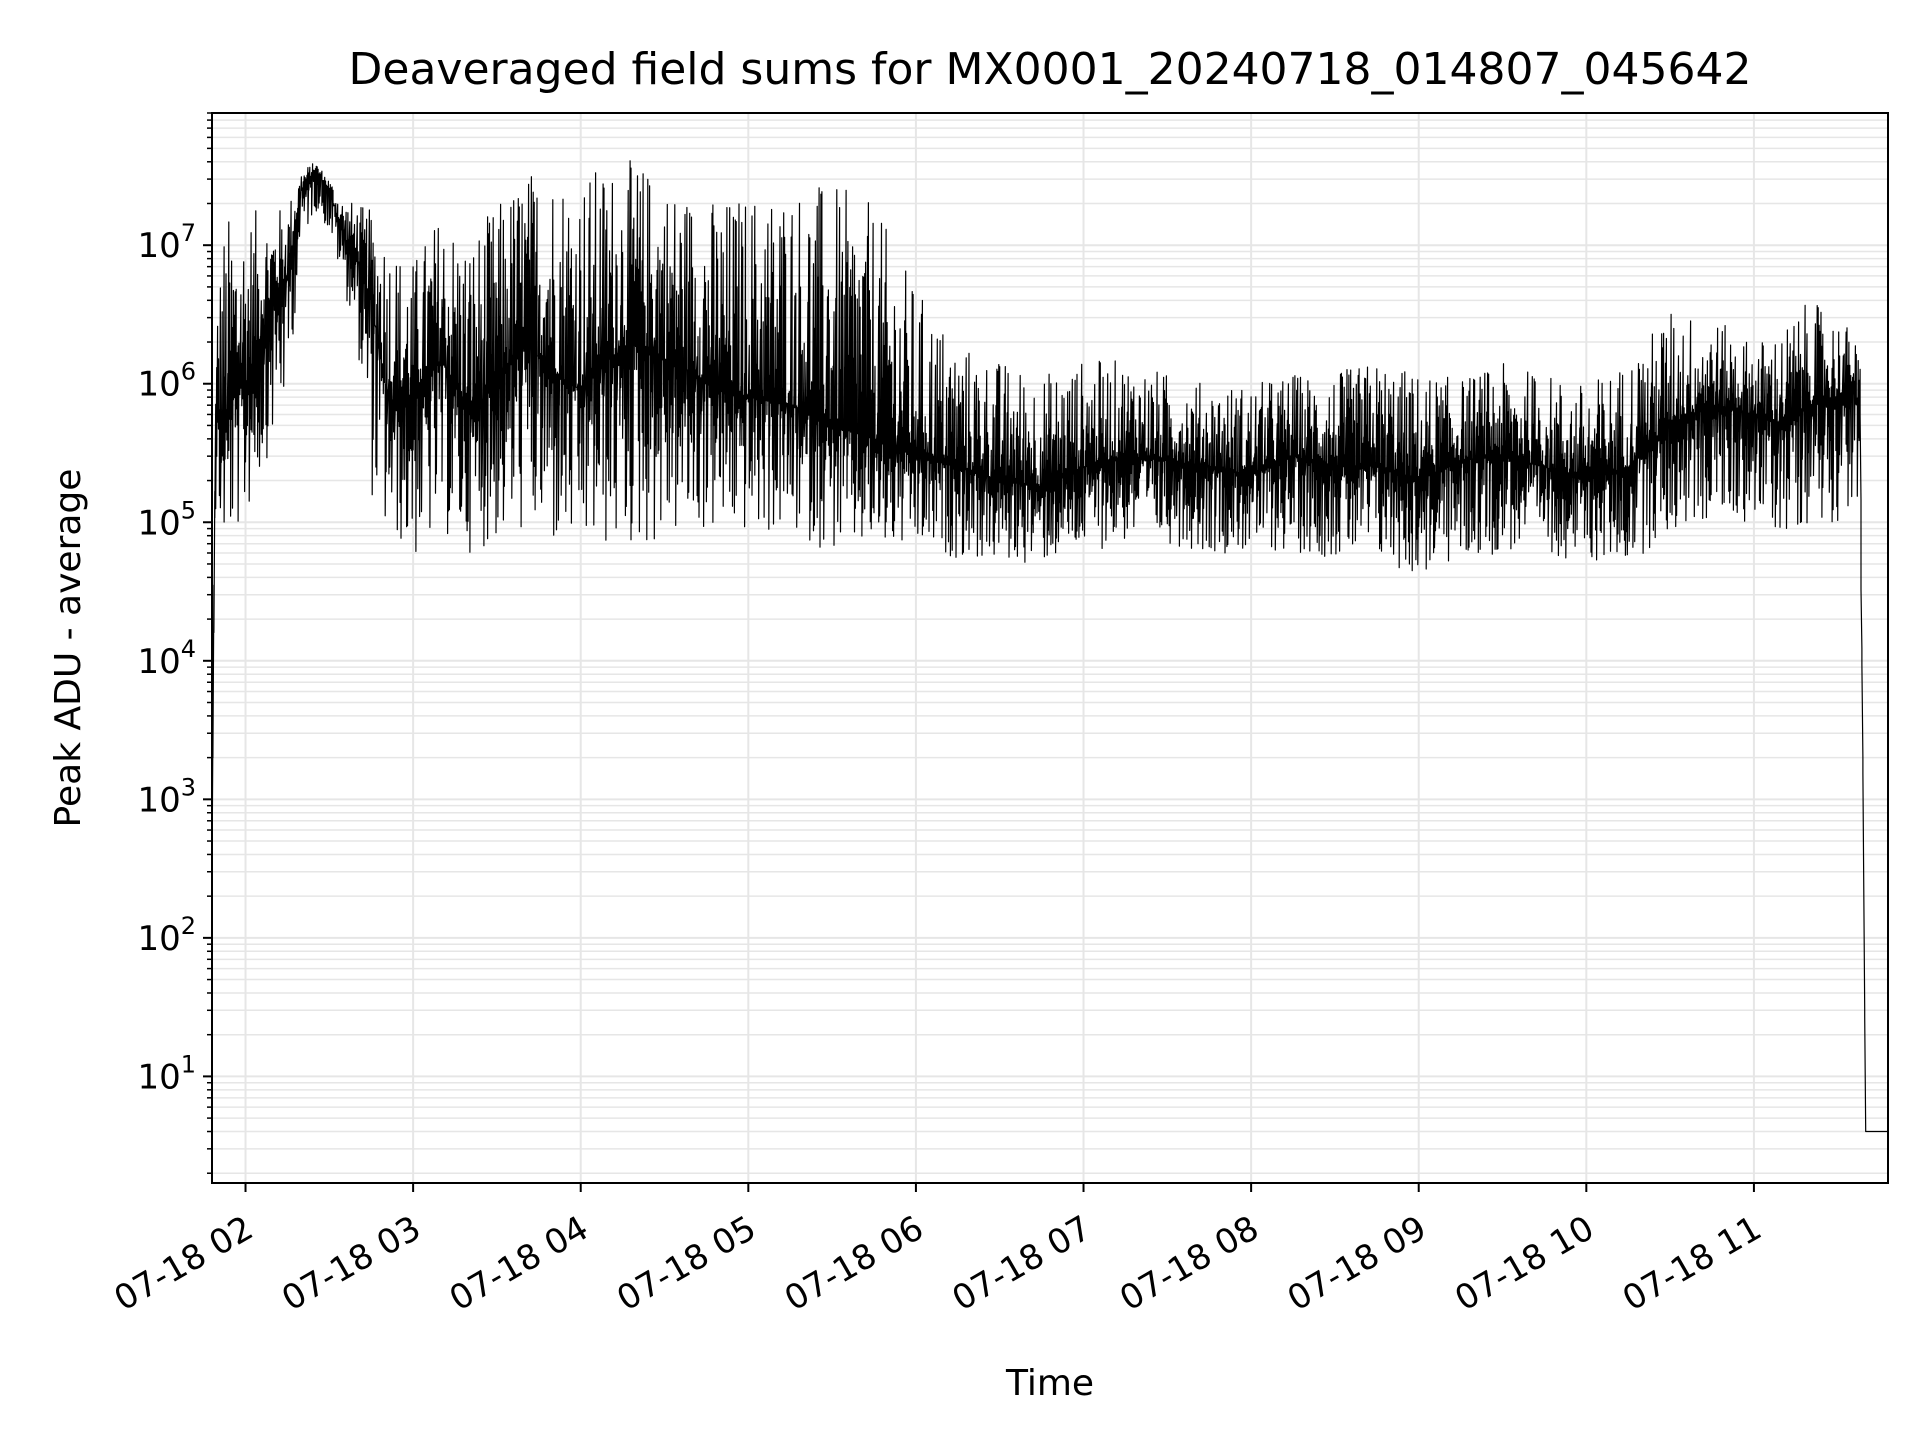  I want to click on y-tick-exponent: 7, so click(188, 233).